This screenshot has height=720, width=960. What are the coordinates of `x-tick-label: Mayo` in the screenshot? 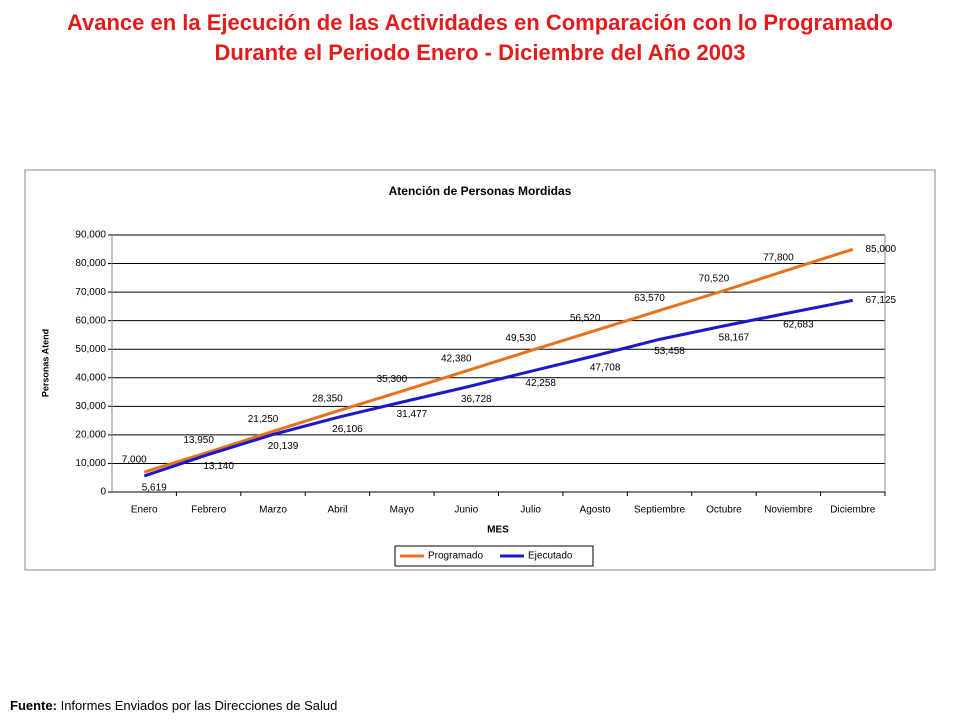 It's located at (402, 510).